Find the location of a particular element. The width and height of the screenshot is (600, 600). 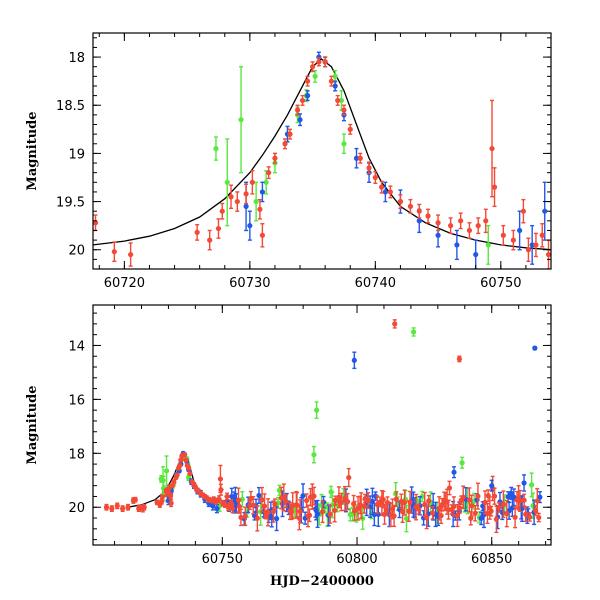

full-x-axis-title: HJD−2400000 is located at coordinates (322, 581).